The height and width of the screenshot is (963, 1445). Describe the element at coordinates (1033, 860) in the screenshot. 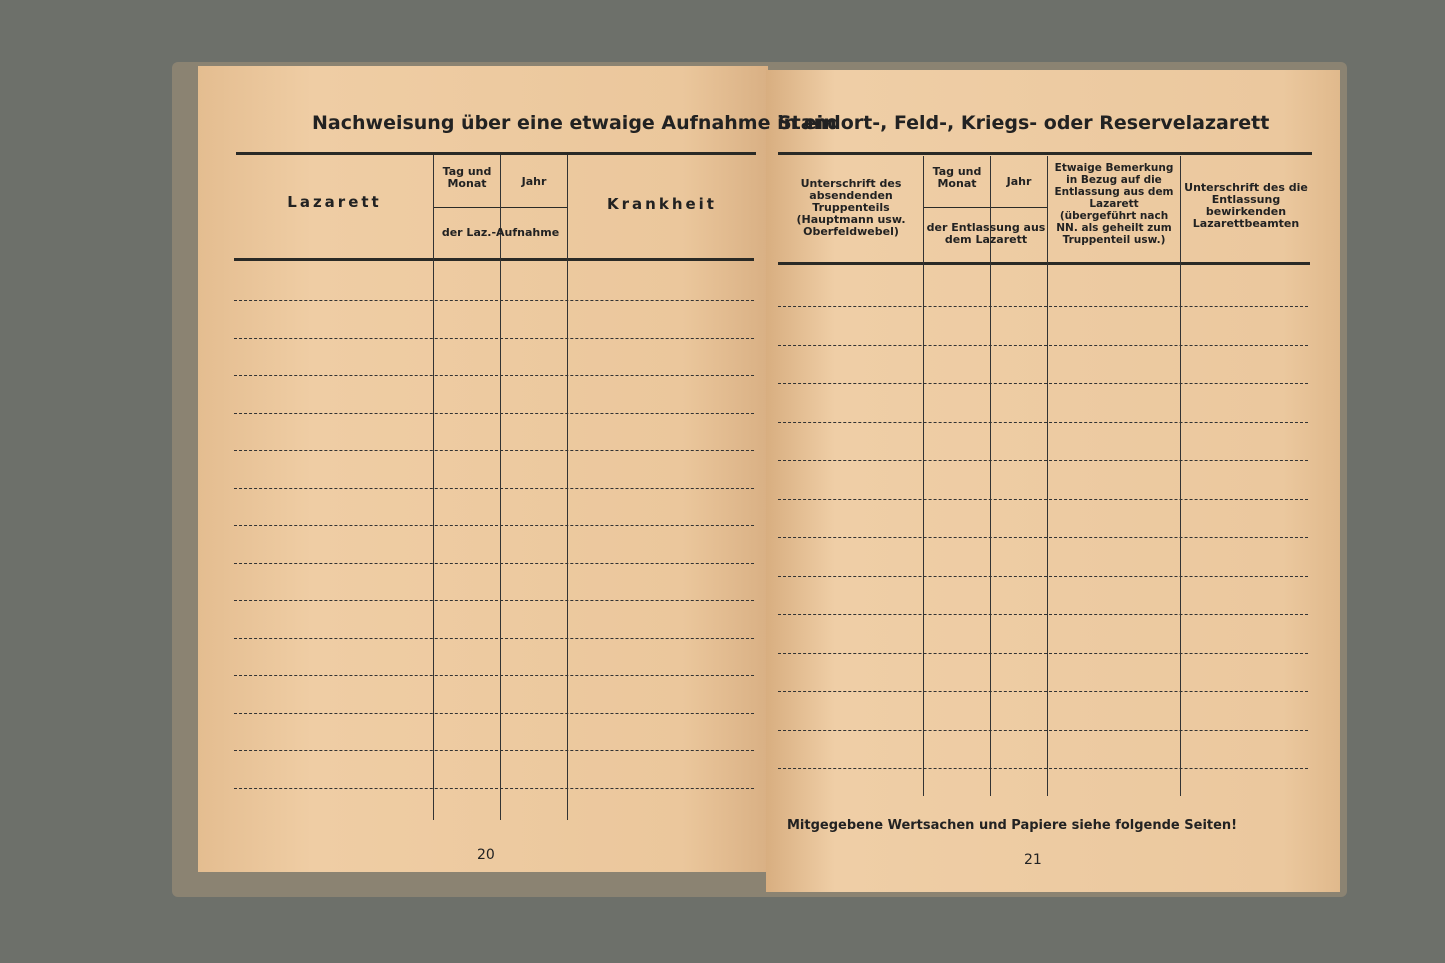

I see `page-number: 21` at that location.